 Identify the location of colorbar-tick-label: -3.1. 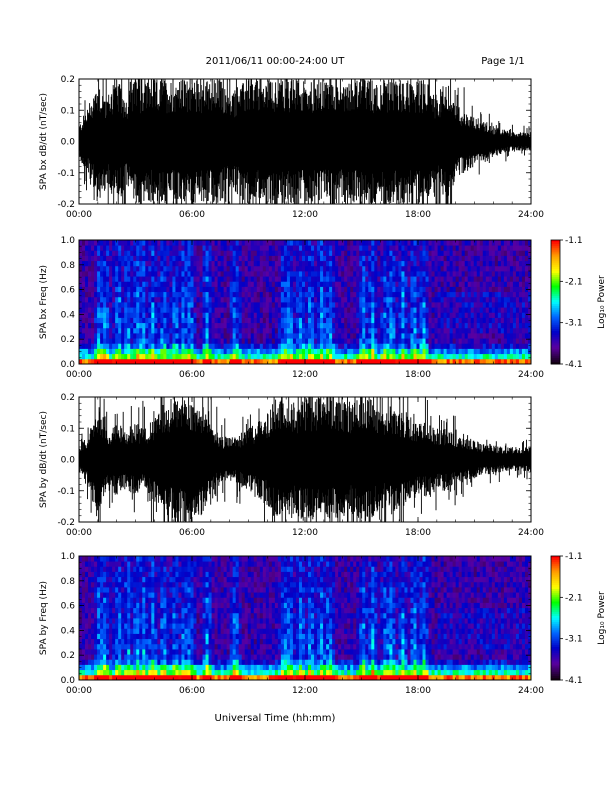
(574, 324).